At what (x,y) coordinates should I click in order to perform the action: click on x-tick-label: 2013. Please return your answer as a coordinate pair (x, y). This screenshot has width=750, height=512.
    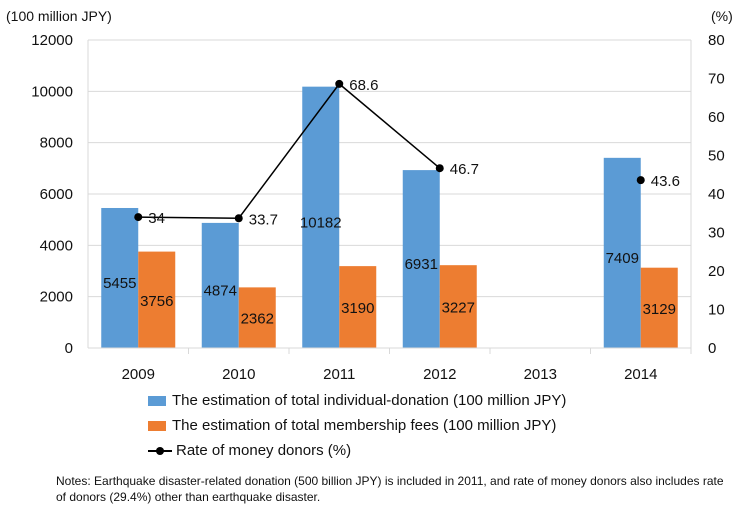
    Looking at the image, I should click on (540, 374).